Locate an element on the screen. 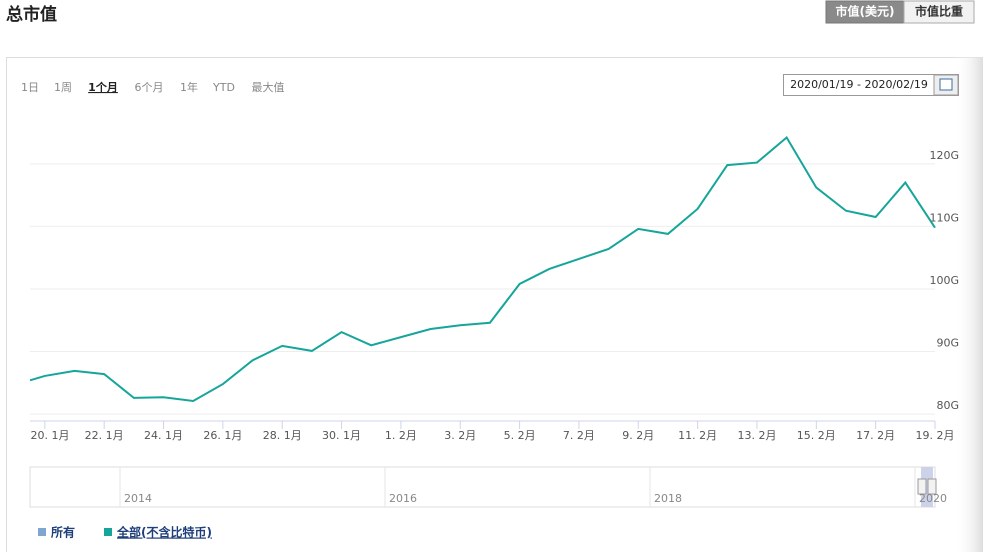 The image size is (983, 556). range-button: 最大值 is located at coordinates (268, 87).